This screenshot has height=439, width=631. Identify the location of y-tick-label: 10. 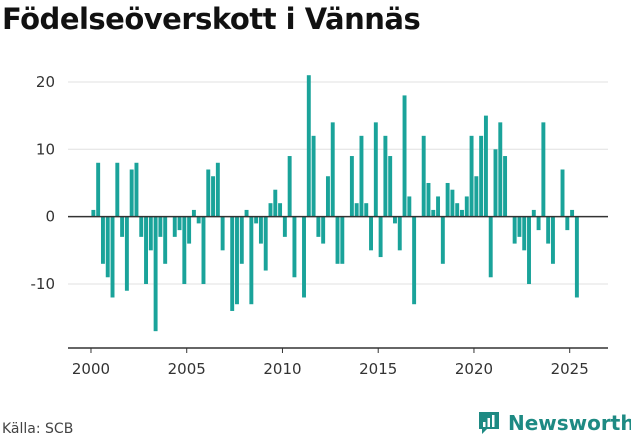
(45, 149).